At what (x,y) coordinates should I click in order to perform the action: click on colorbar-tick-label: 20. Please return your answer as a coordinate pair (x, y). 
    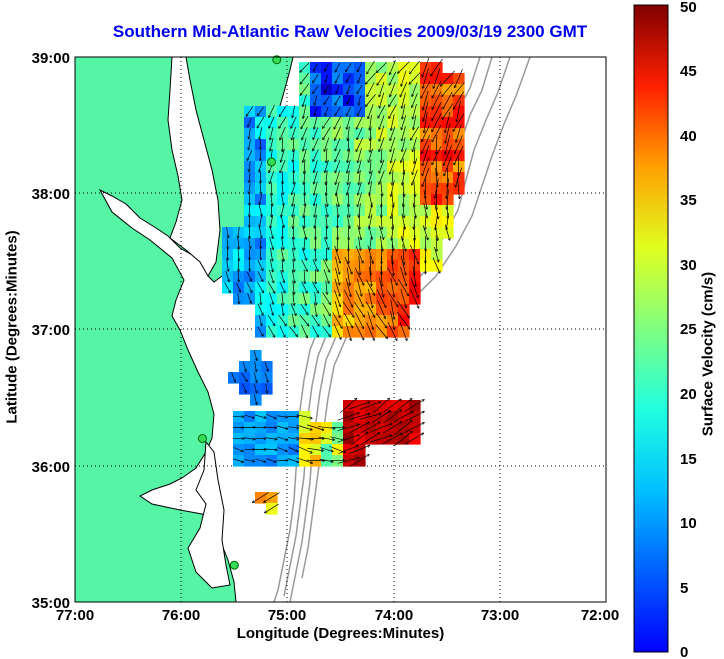
    Looking at the image, I should click on (688, 394).